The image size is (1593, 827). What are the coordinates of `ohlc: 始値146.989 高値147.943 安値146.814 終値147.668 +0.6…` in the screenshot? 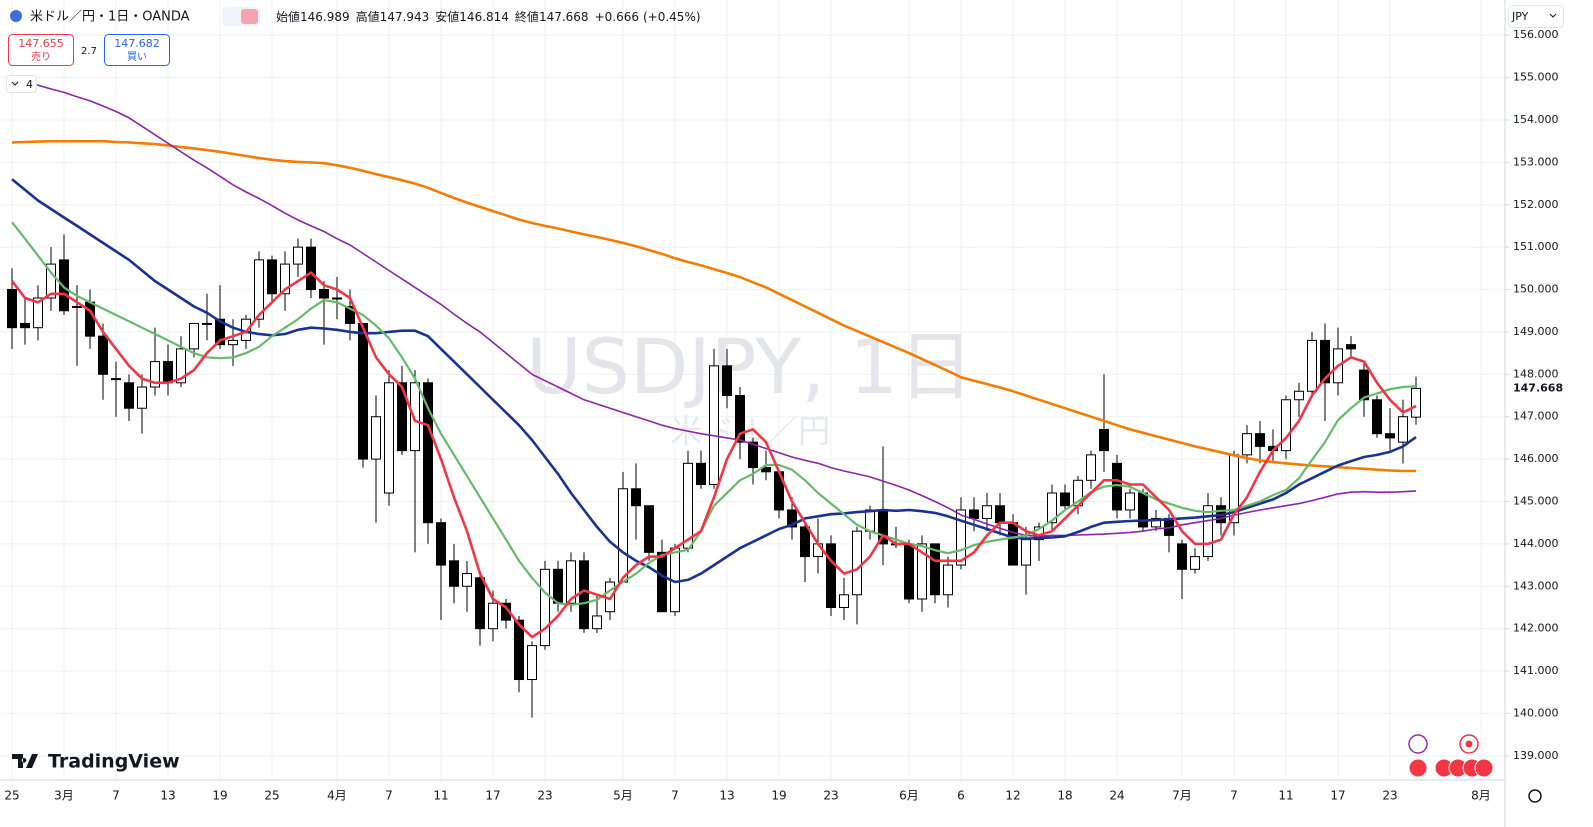 It's located at (488, 16).